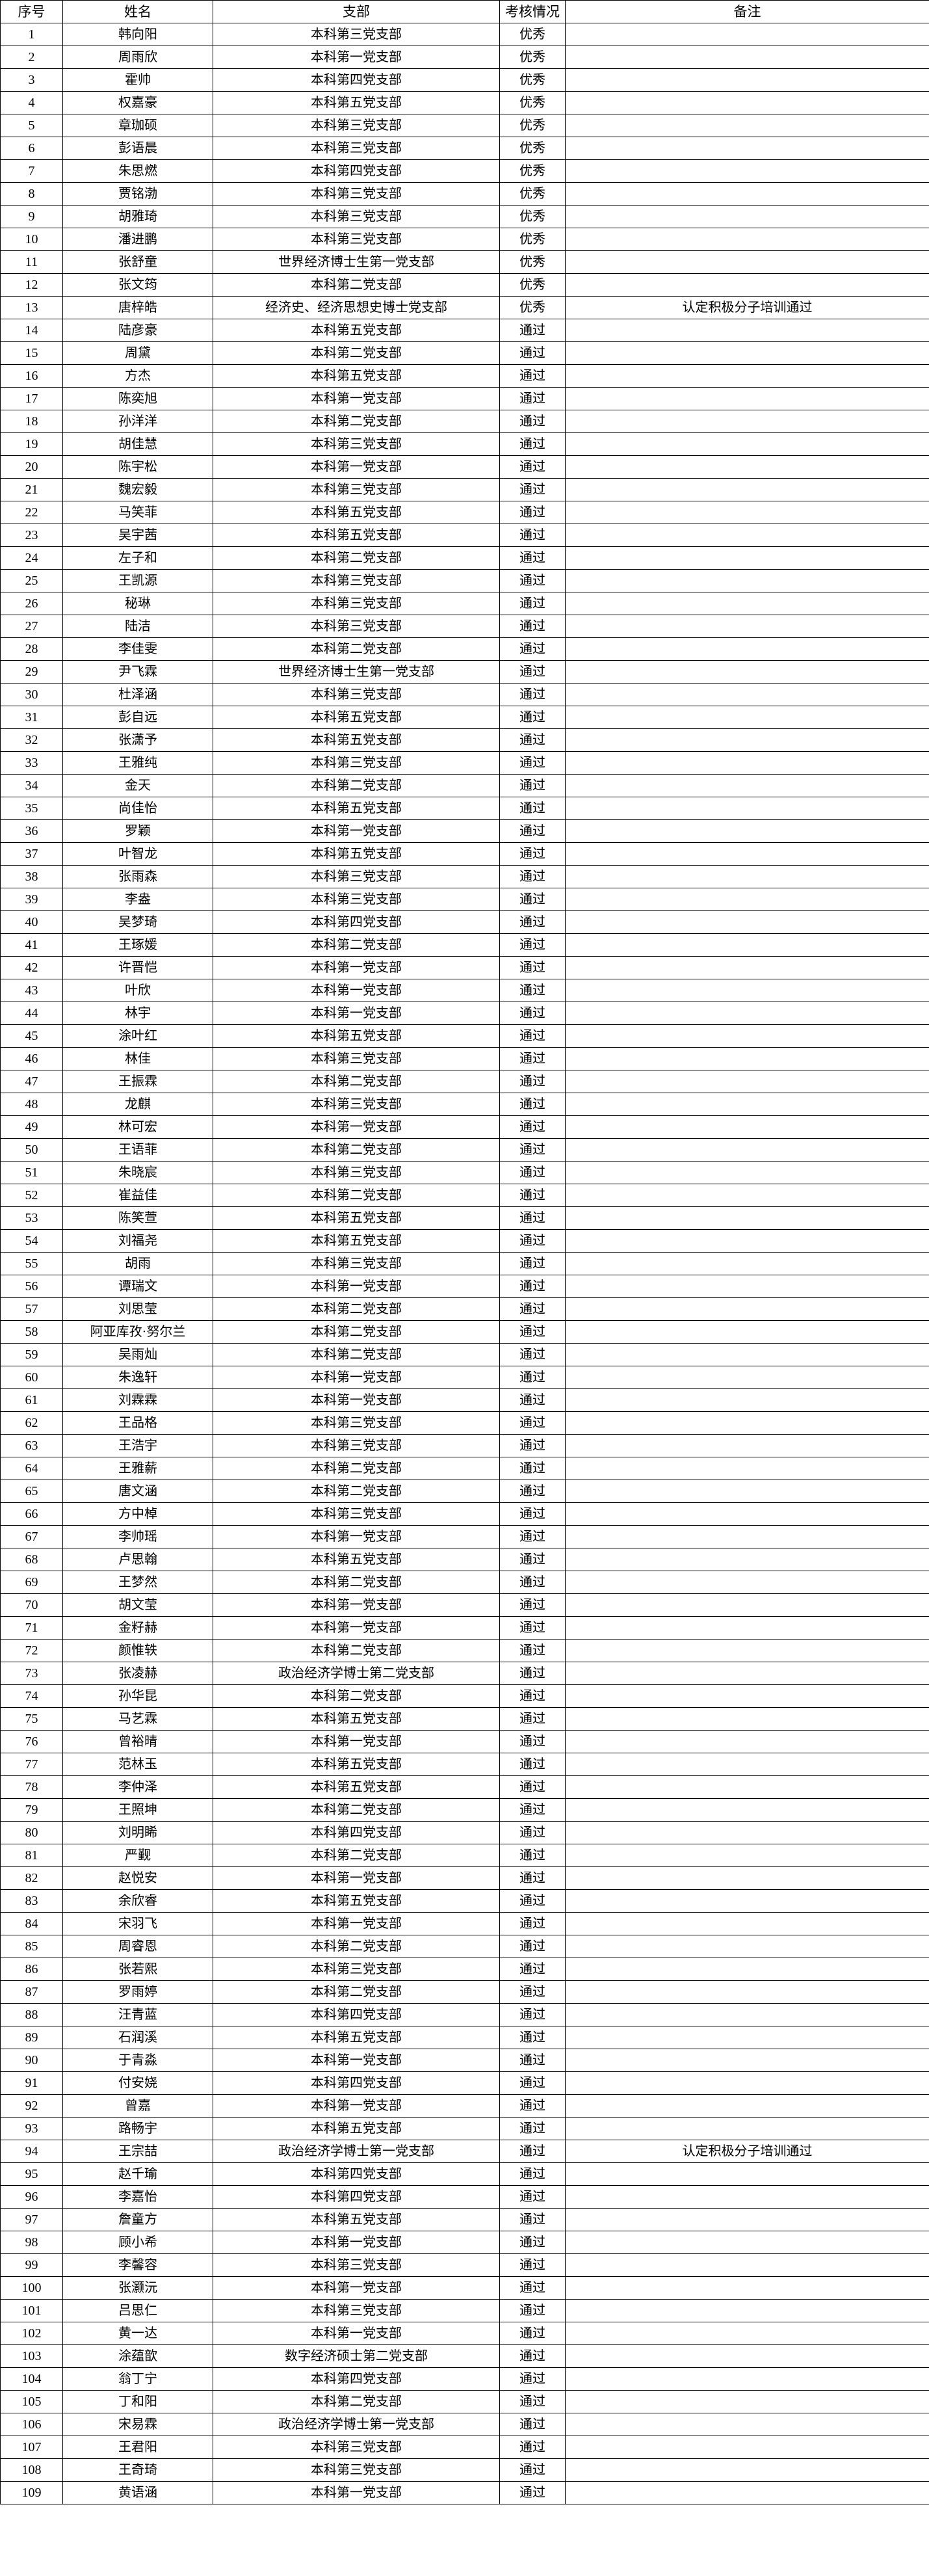  I want to click on name-cell: 付安娆, so click(137, 2083).